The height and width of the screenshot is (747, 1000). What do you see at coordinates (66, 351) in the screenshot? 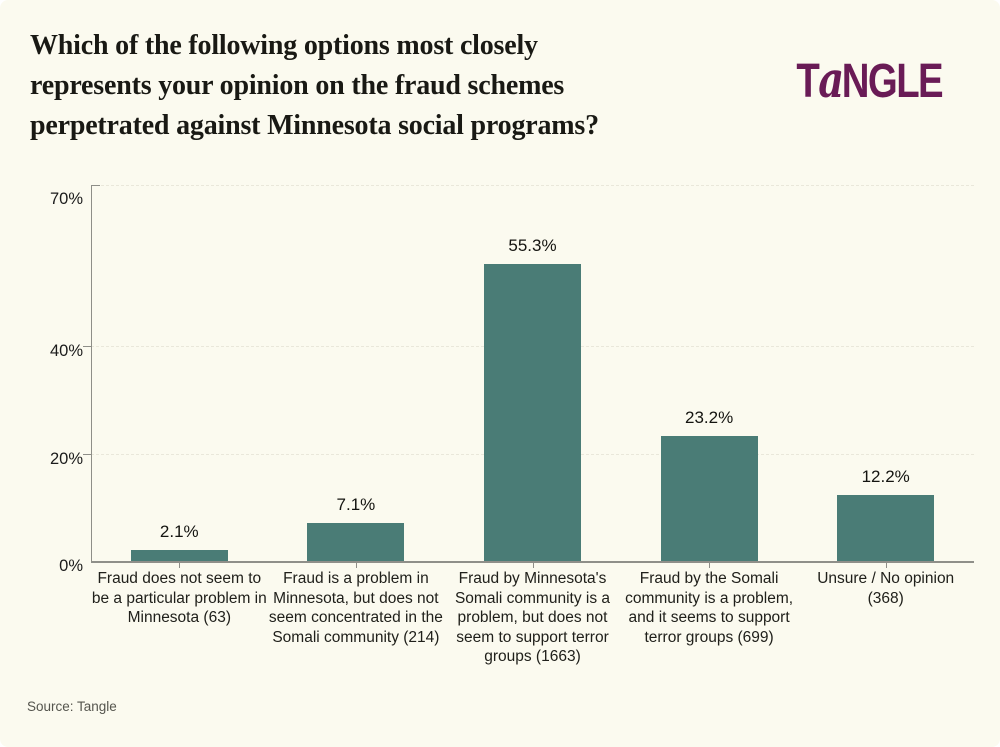
I see `y-axis-label-40: 40%` at bounding box center [66, 351].